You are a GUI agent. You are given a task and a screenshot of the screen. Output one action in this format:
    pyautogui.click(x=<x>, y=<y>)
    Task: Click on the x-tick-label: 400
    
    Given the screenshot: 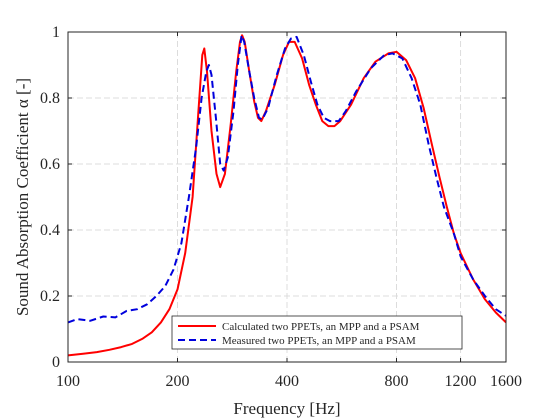 What is the action you would take?
    pyautogui.click(x=287, y=381)
    